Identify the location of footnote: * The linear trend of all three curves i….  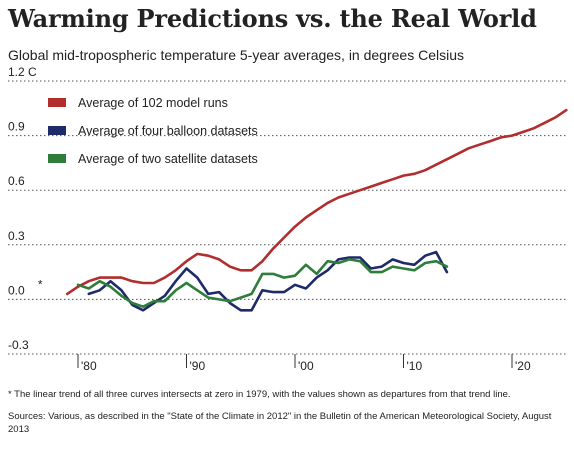
(259, 394).